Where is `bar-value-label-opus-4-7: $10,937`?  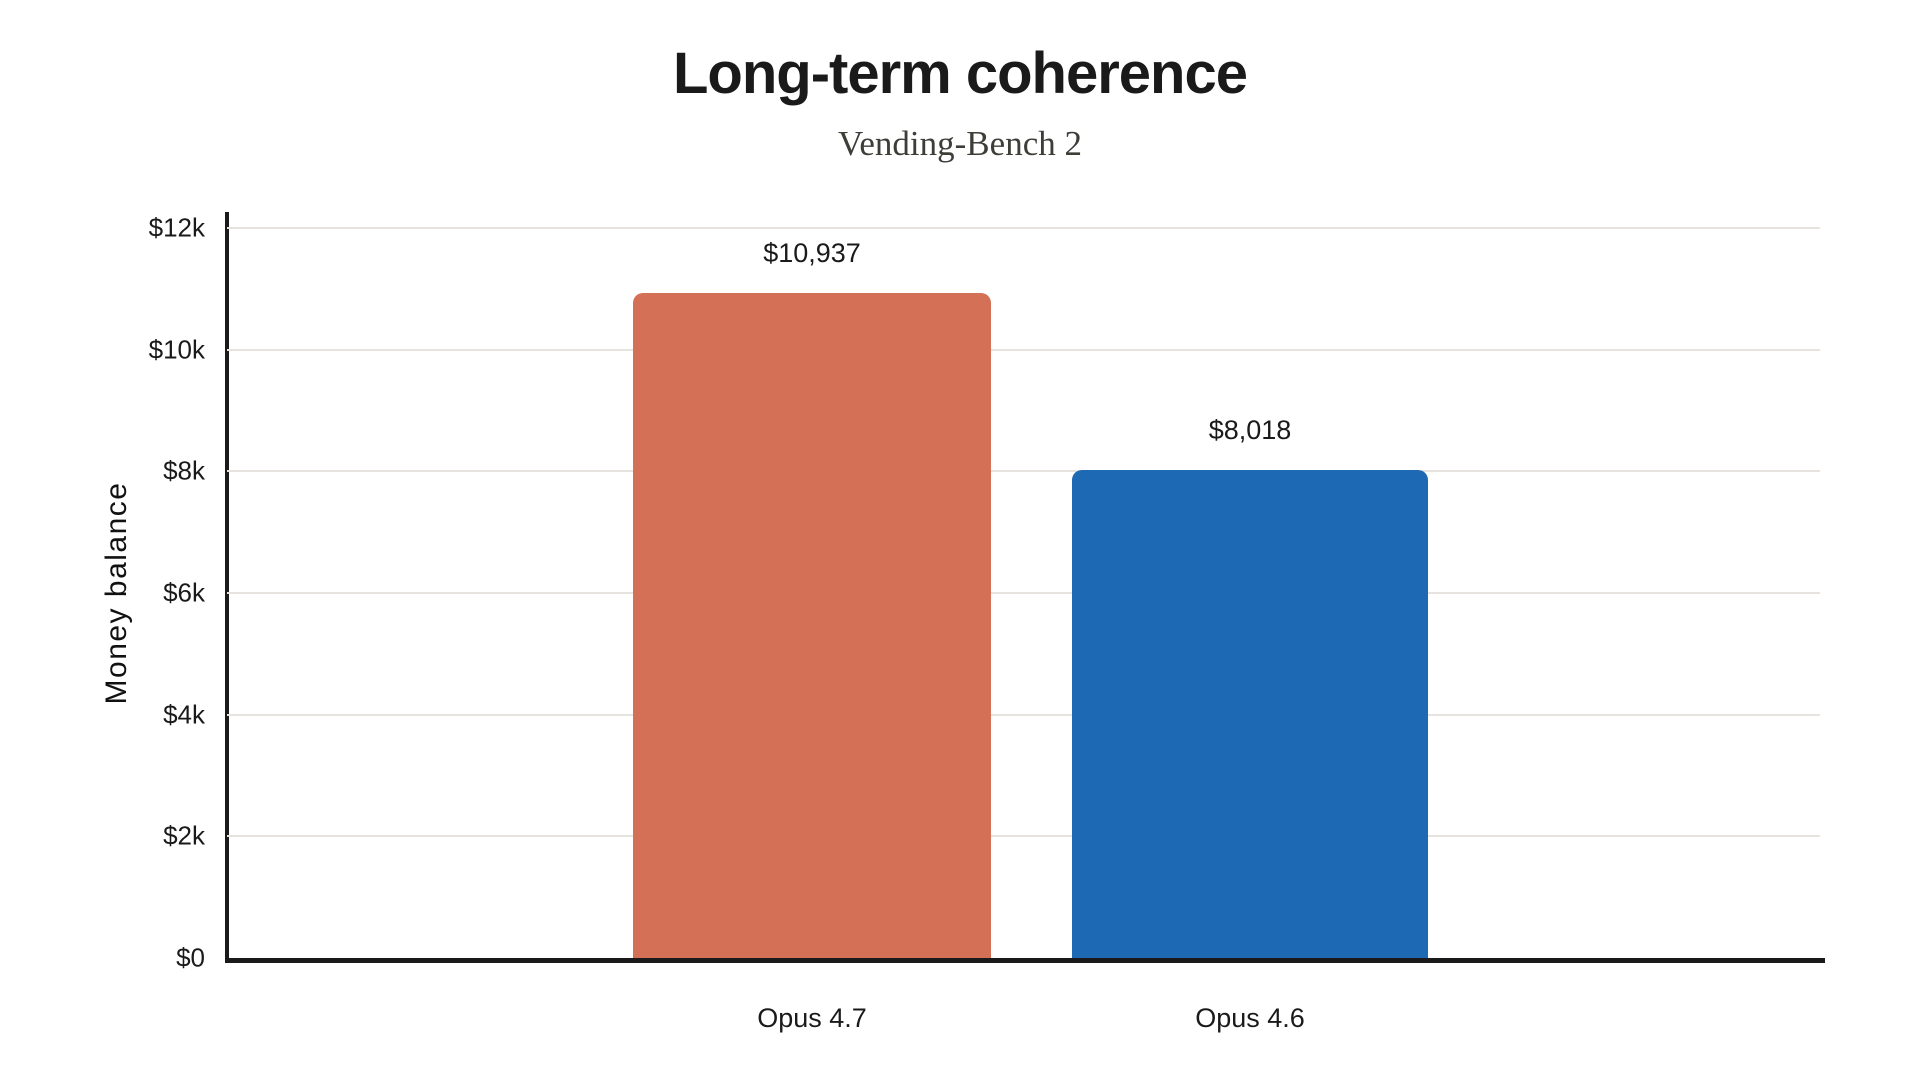 bar-value-label-opus-4-7: $10,937 is located at coordinates (812, 253).